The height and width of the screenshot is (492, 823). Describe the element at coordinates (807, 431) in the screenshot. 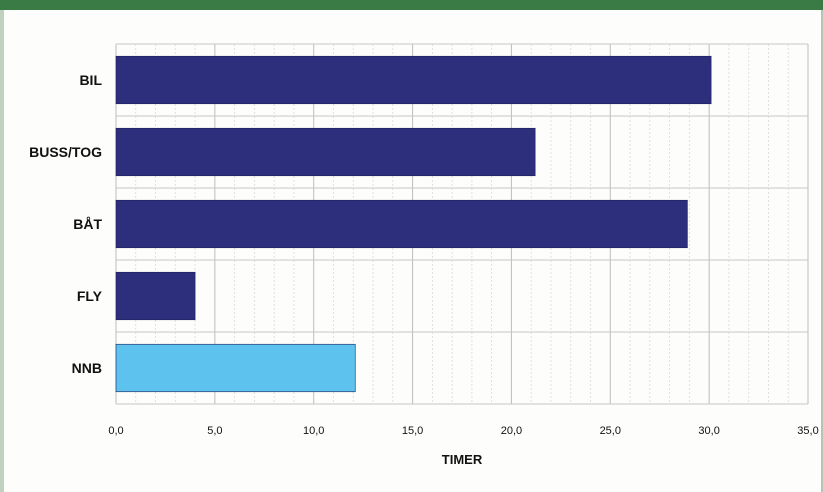

I see `x-tick-label: 35,0` at that location.